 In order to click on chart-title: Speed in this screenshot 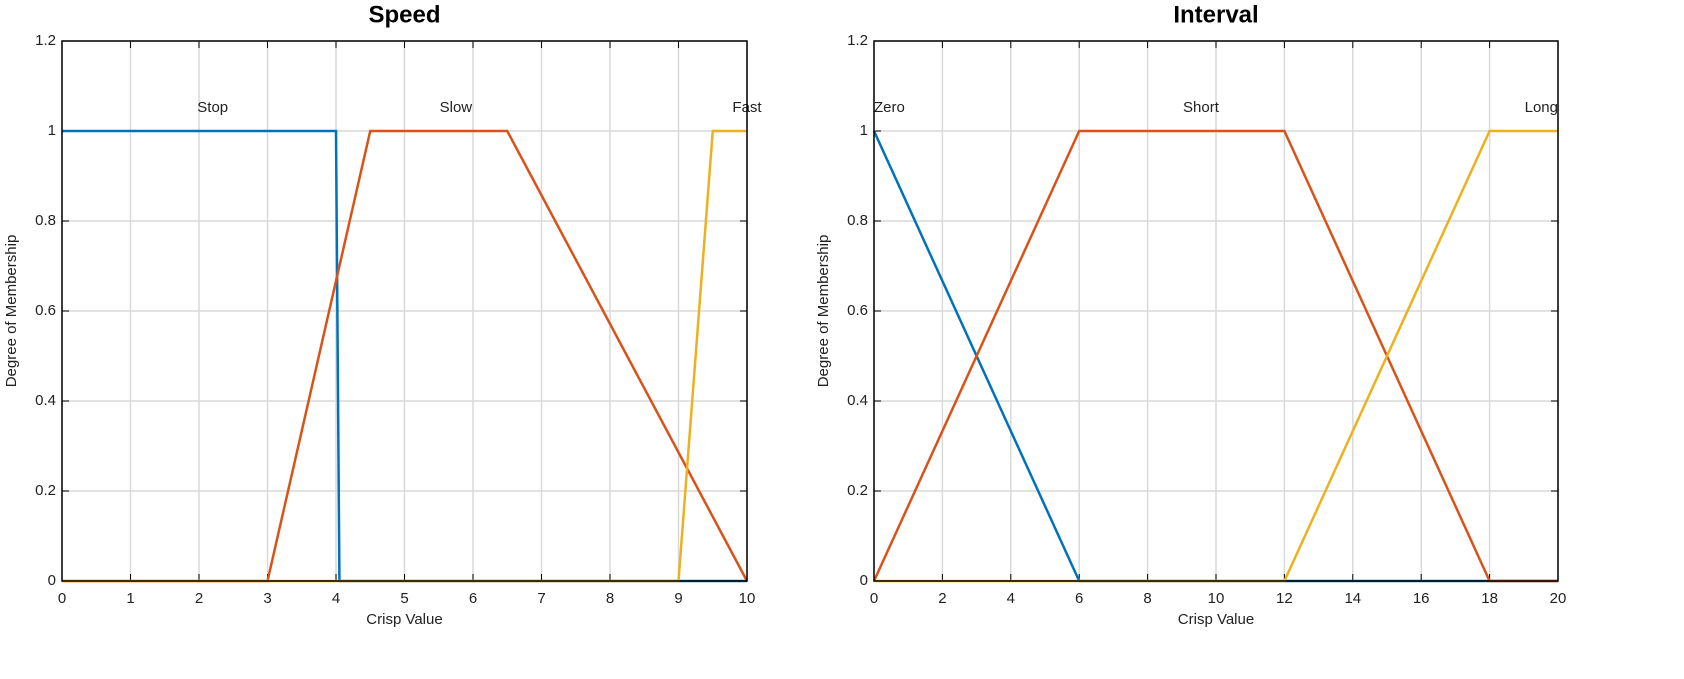, I will do `click(404, 14)`.